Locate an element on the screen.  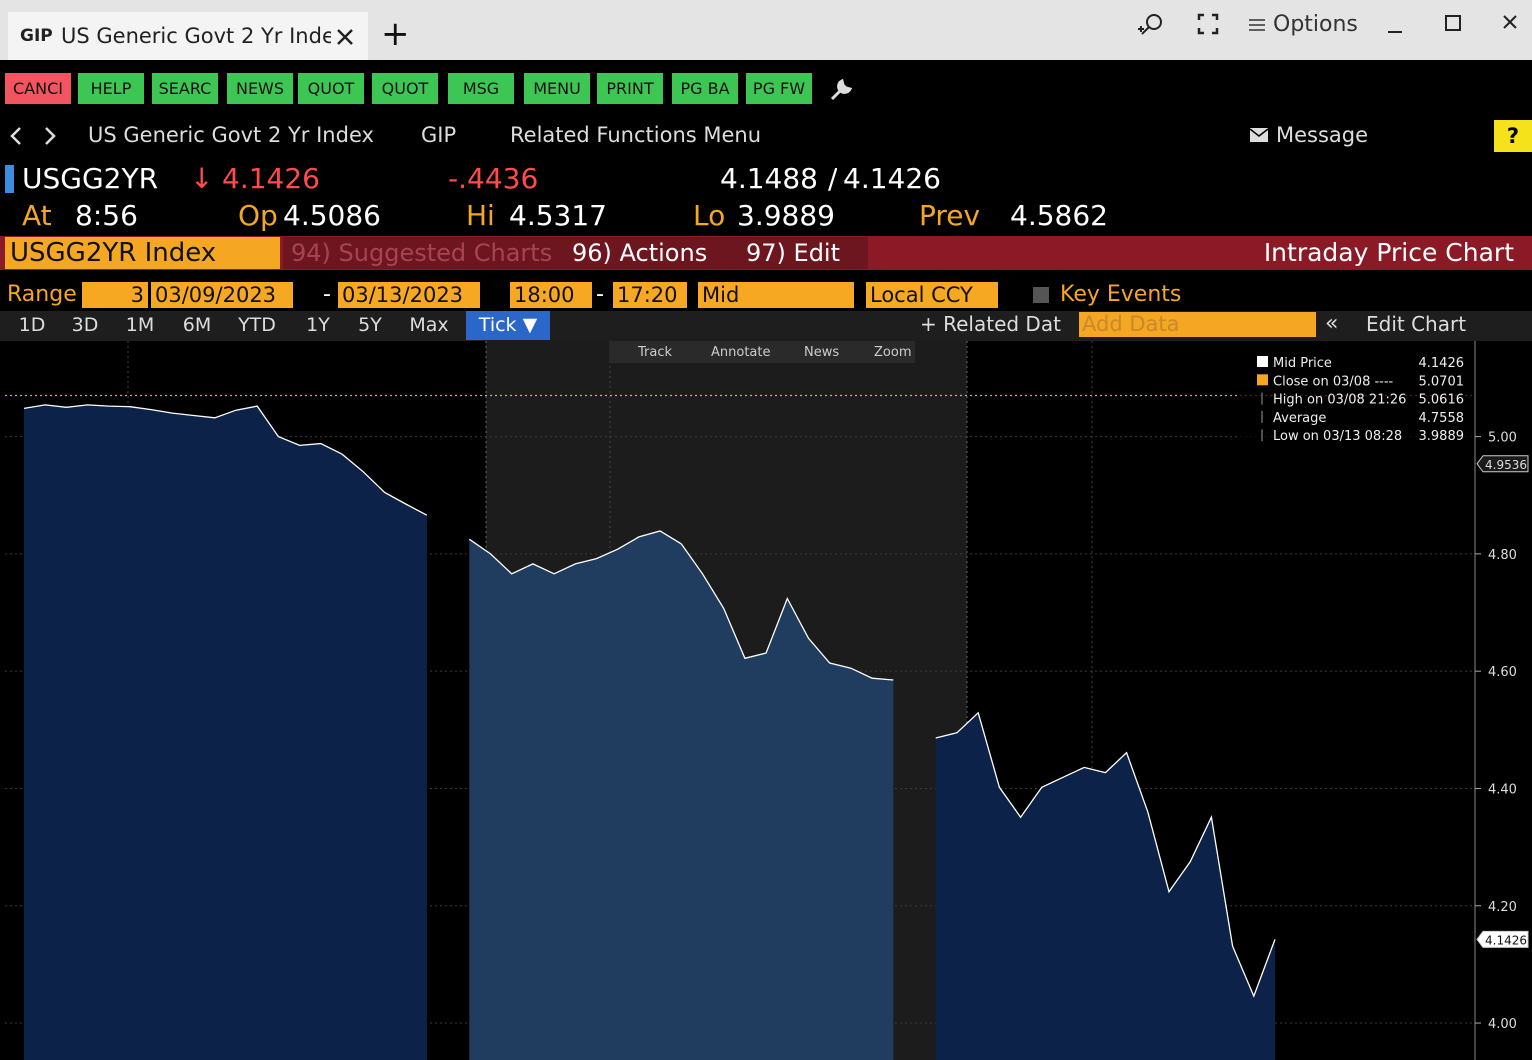
time: 8:56 is located at coordinates (106, 215).